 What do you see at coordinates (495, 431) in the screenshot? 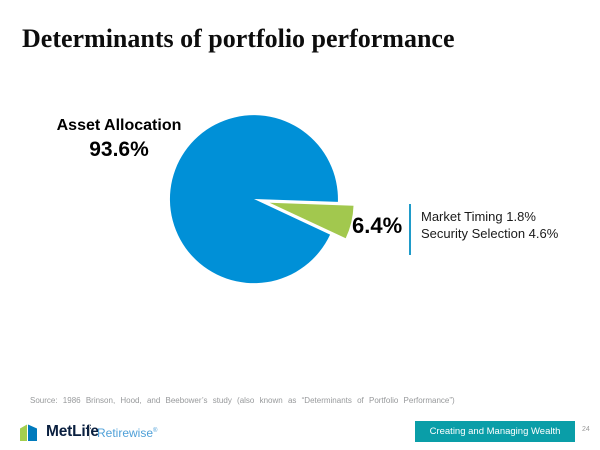
I see `tagline-banner: Creating and Managing Wealth` at bounding box center [495, 431].